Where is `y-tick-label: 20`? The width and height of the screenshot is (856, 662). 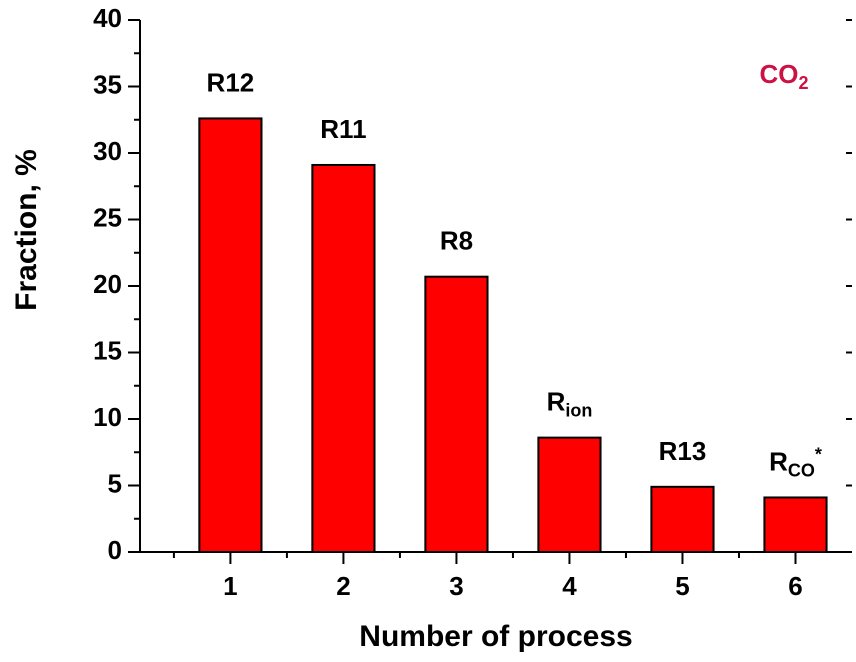
y-tick-label: 20 is located at coordinates (107, 284).